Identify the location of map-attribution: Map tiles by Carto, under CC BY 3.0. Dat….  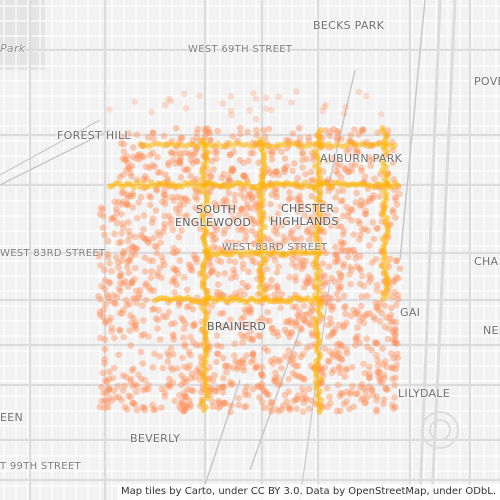
(308, 492).